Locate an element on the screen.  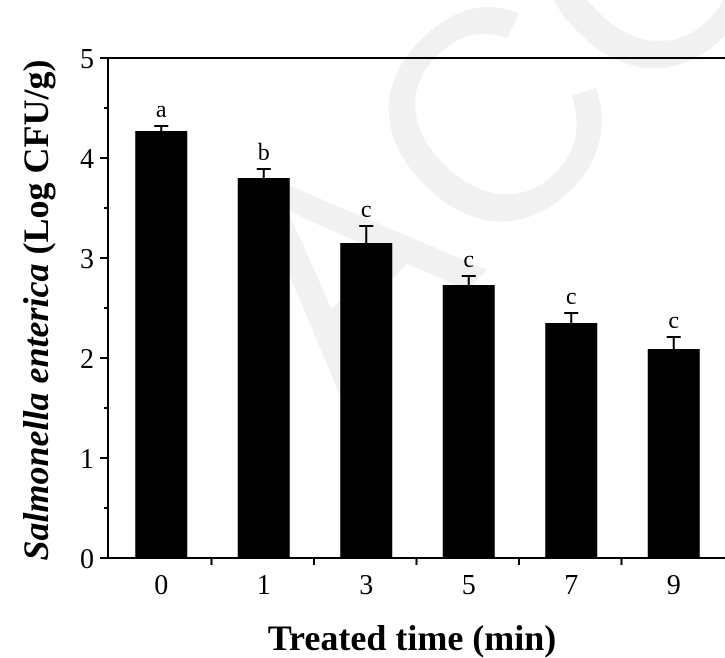
x-tick-label: 3 is located at coordinates (366, 585).